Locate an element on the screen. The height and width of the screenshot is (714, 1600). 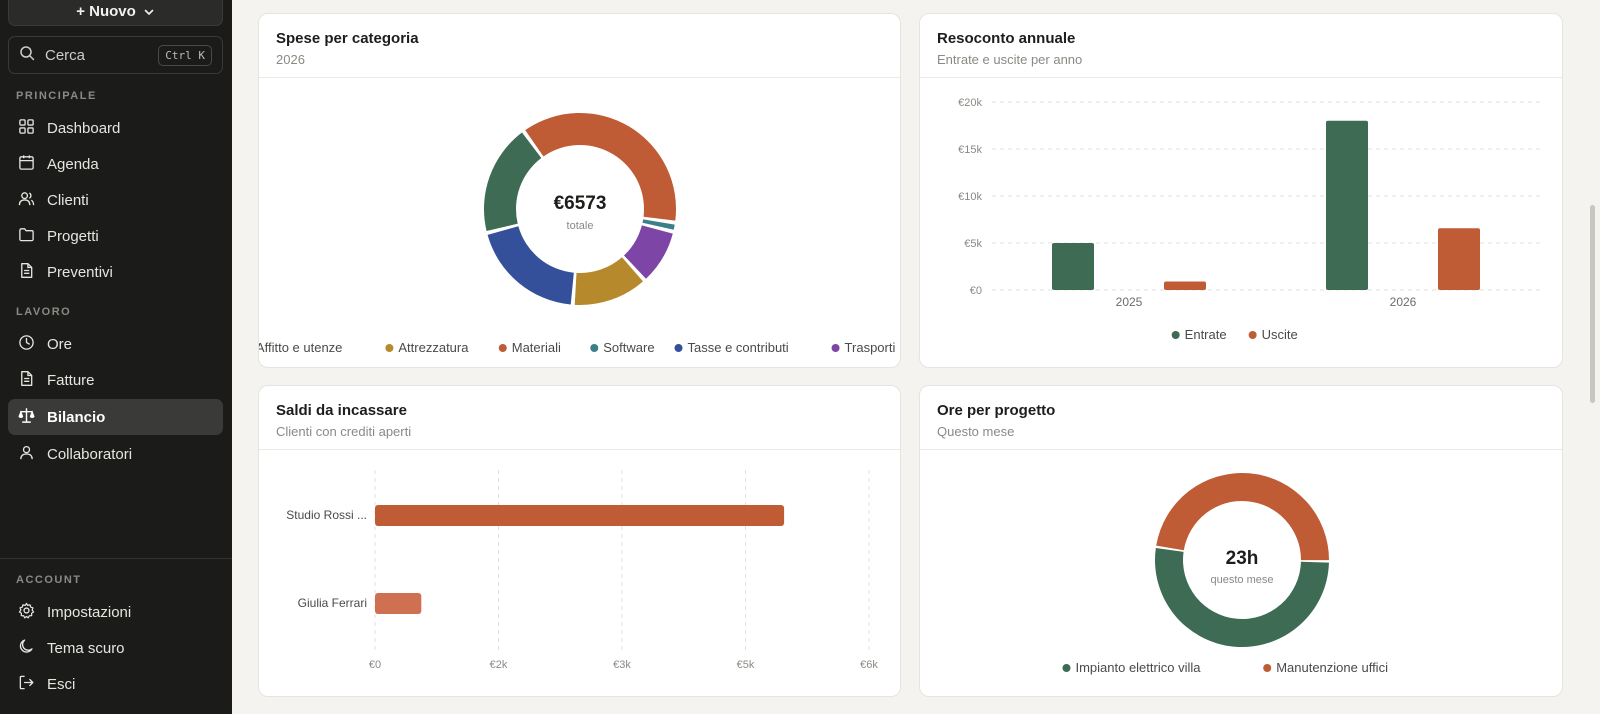
sidebar-item-collaboratori: Collaboratori is located at coordinates (115, 454).